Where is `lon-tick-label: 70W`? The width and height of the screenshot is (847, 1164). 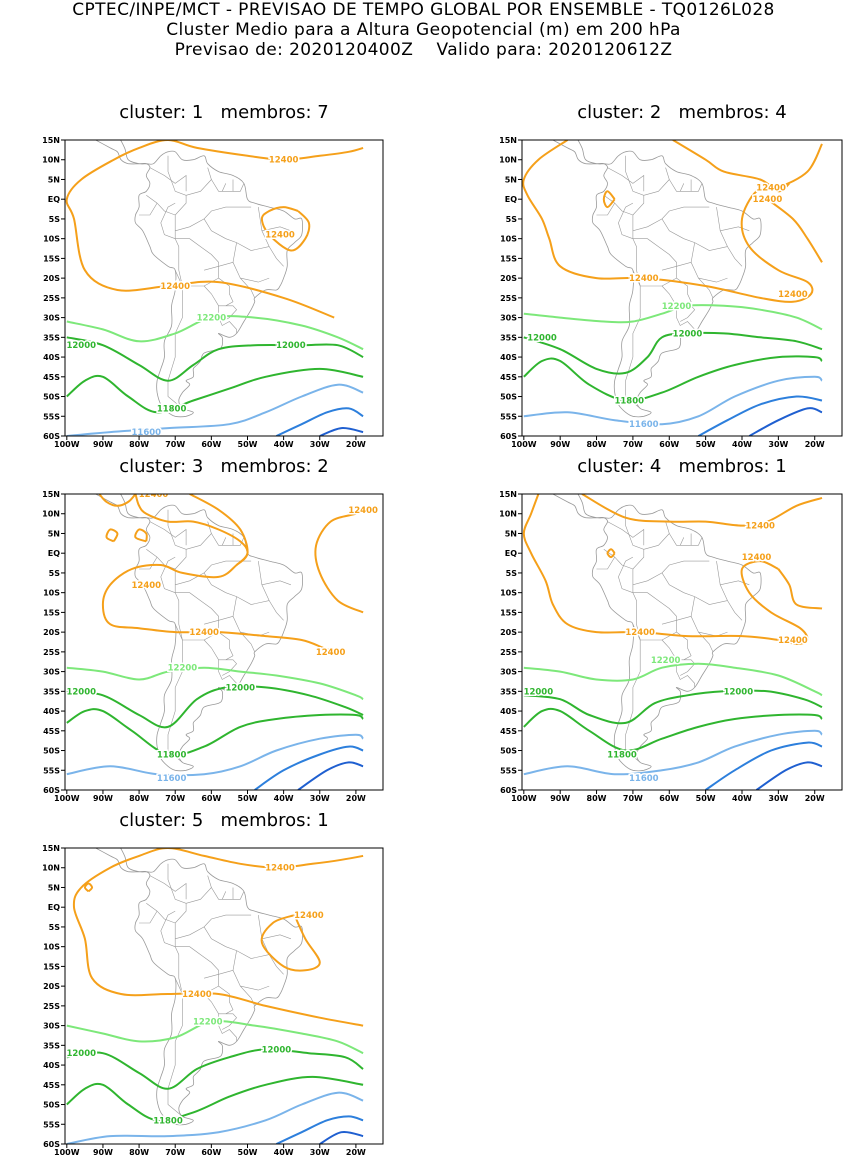
lon-tick-label: 70W is located at coordinates (633, 444).